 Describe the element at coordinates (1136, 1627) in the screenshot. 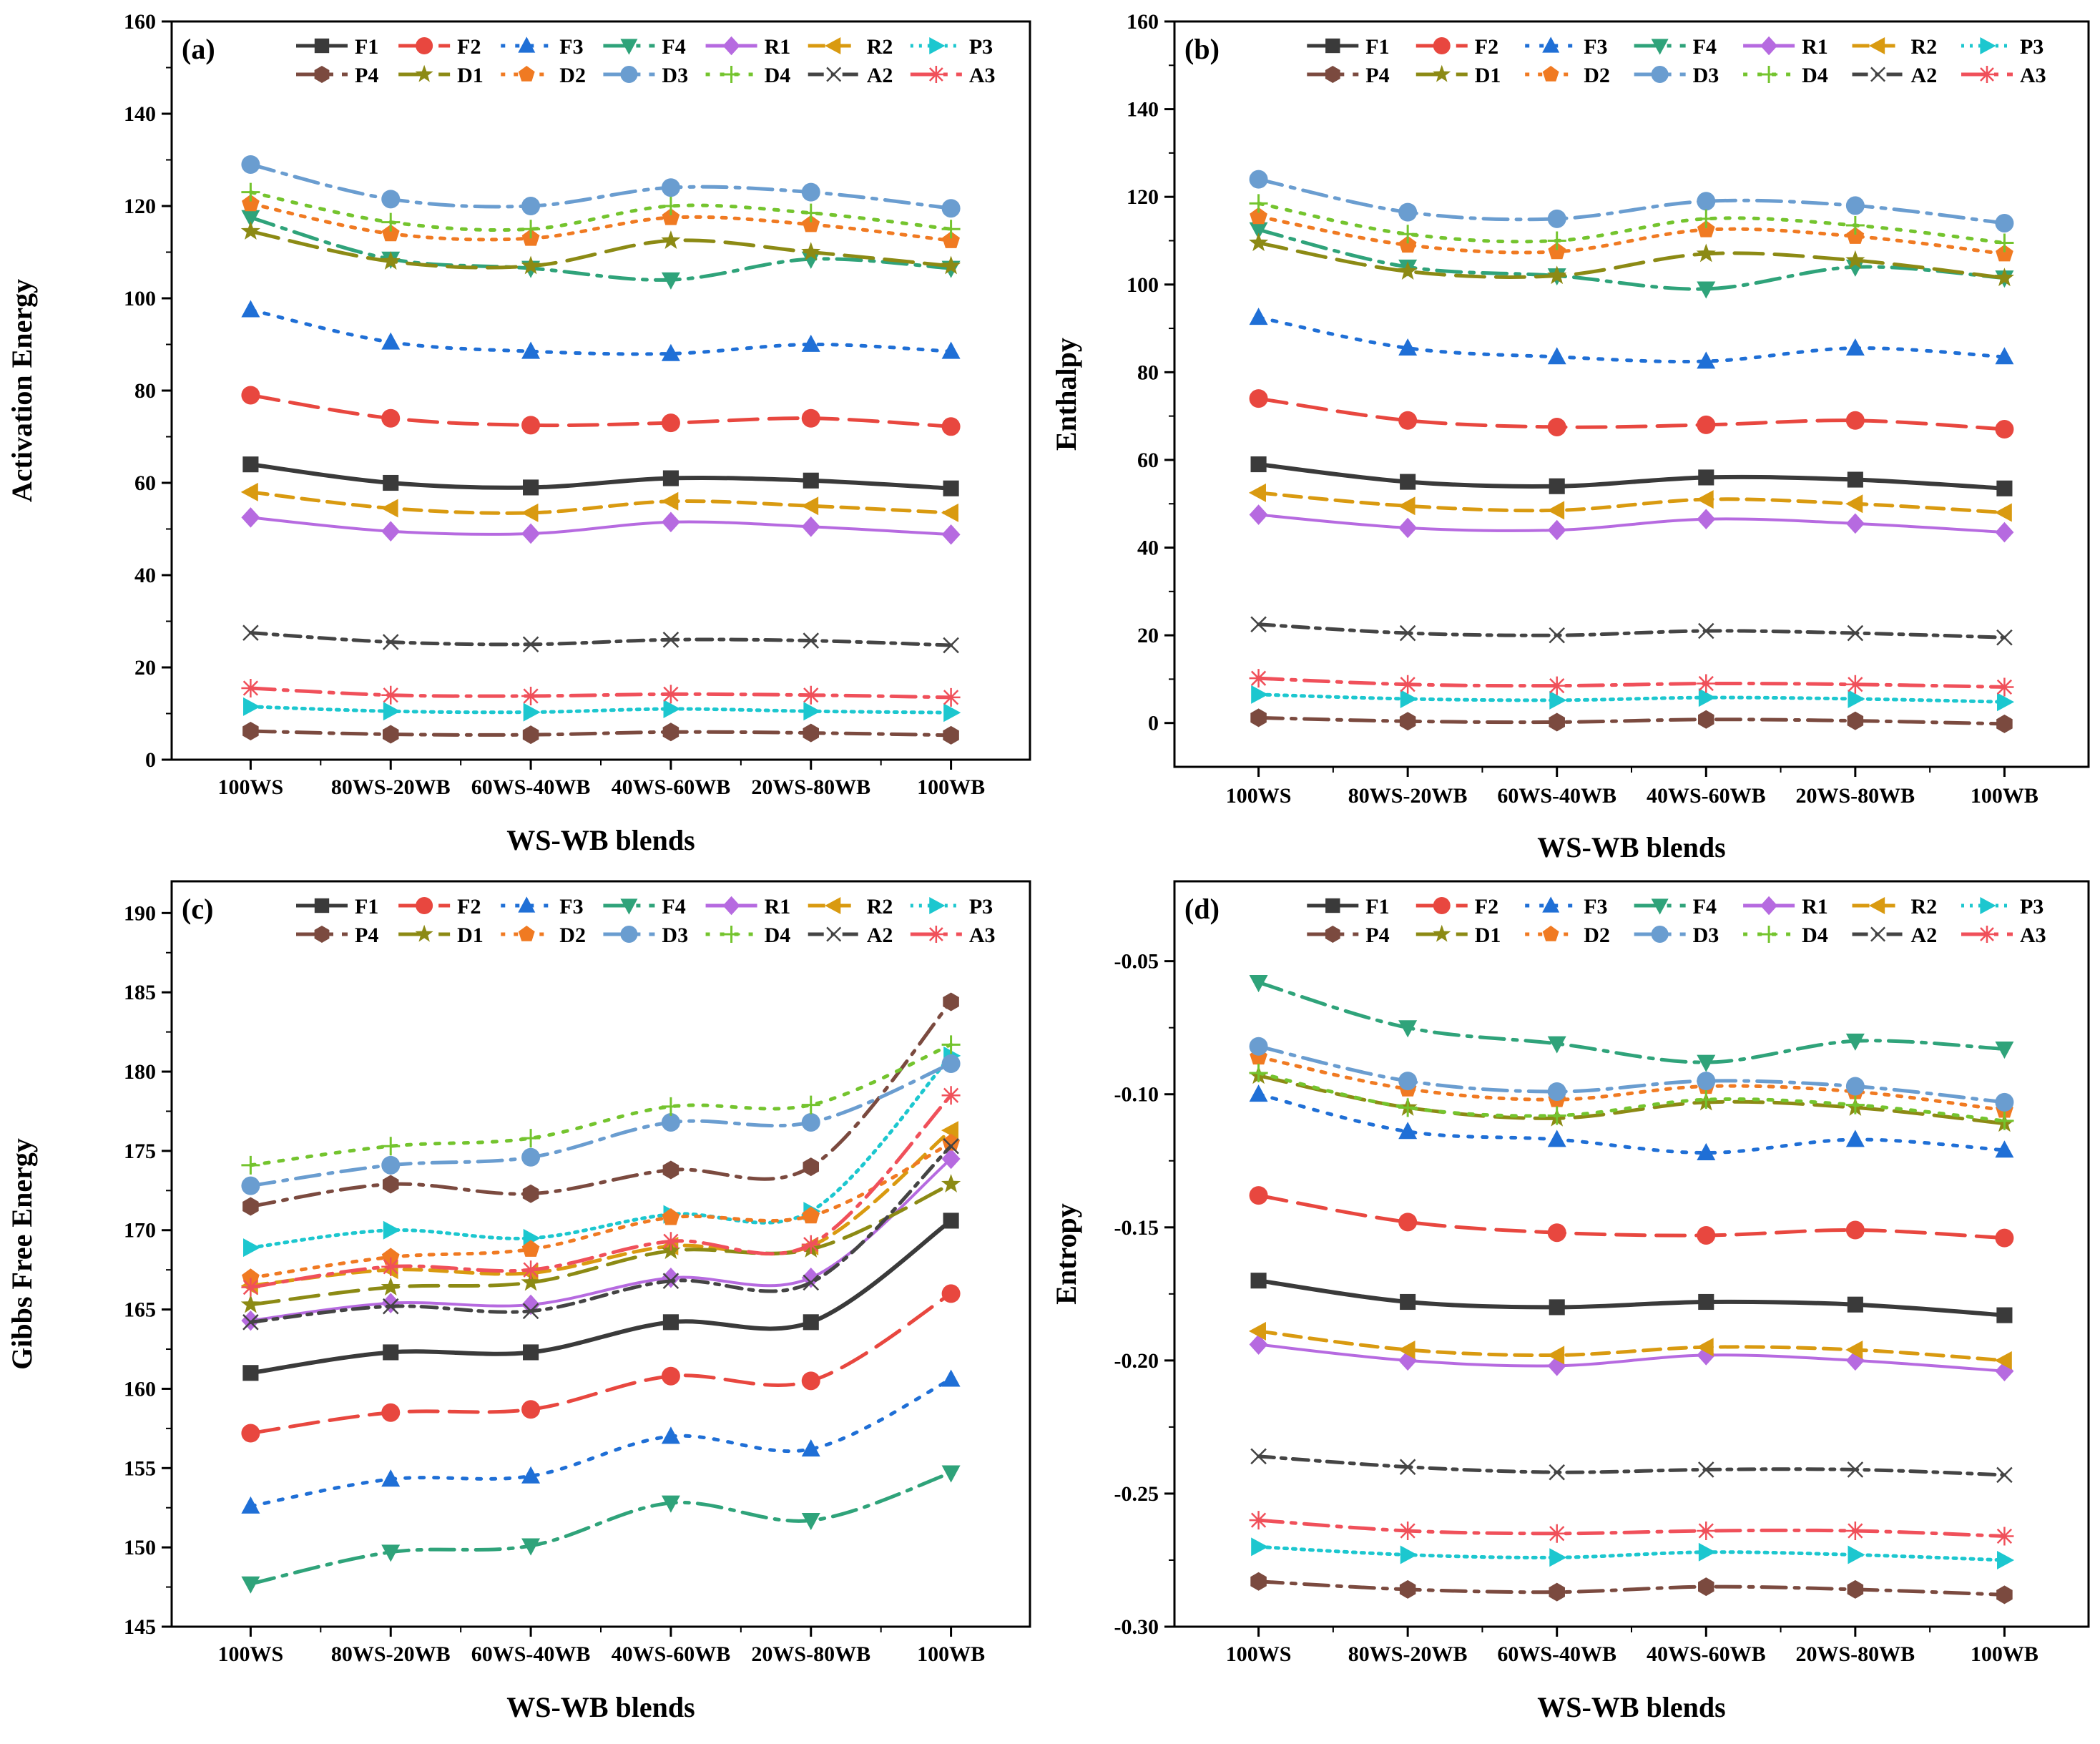

I see `y-tick-label: -0.30` at that location.